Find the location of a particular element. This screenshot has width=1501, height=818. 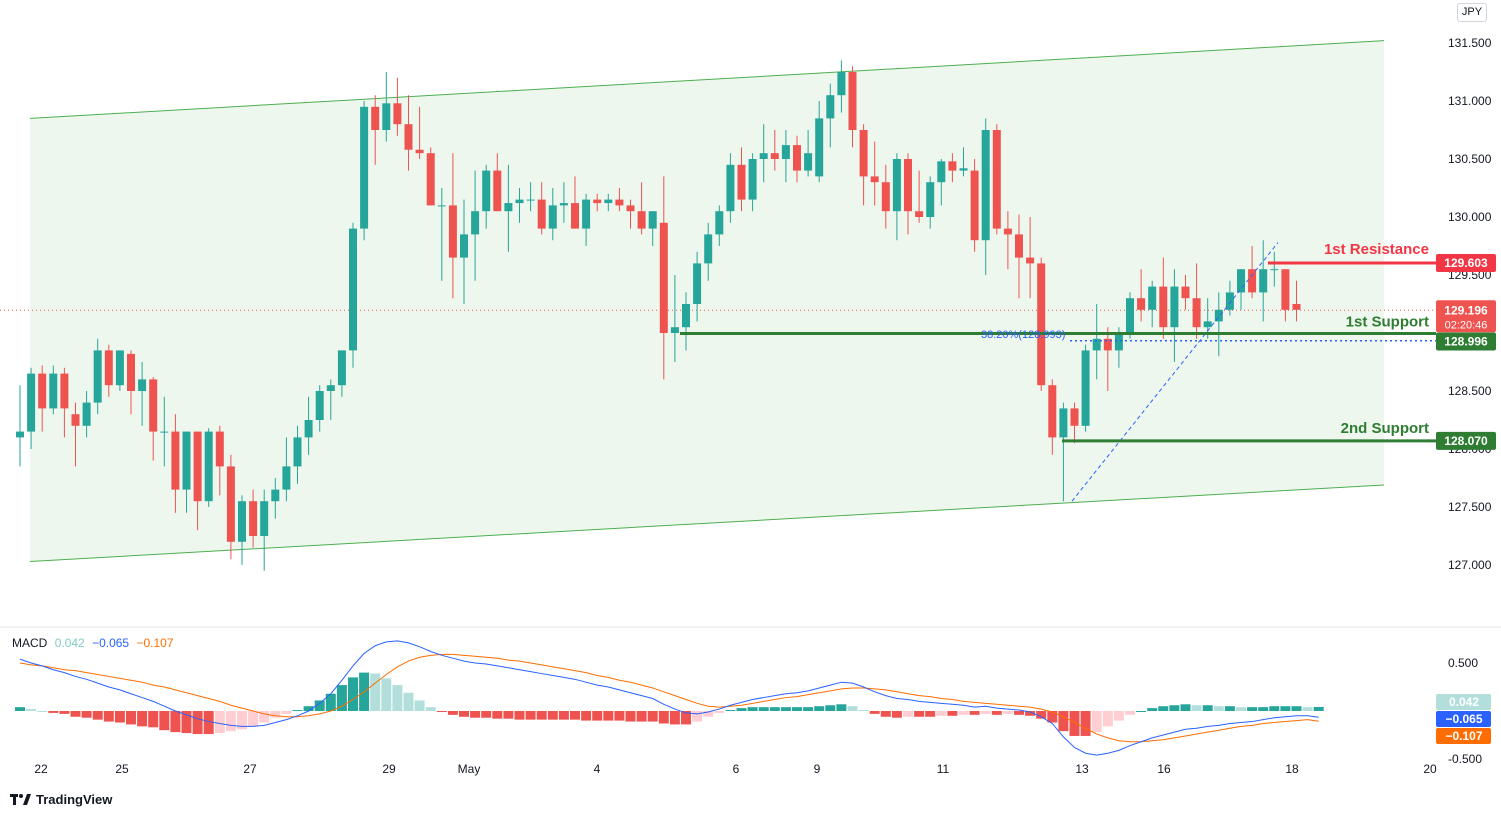

macd-legend: MACD 0.042 −0.065 −0.107 is located at coordinates (95, 643).